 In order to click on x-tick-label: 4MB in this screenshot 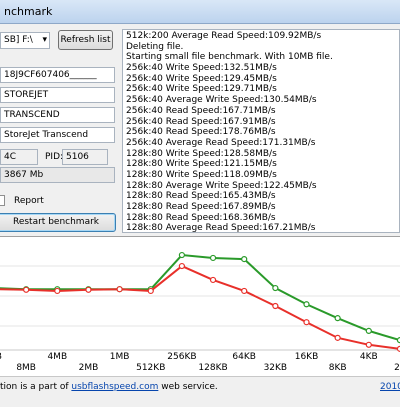, I will do `click(57, 357)`.